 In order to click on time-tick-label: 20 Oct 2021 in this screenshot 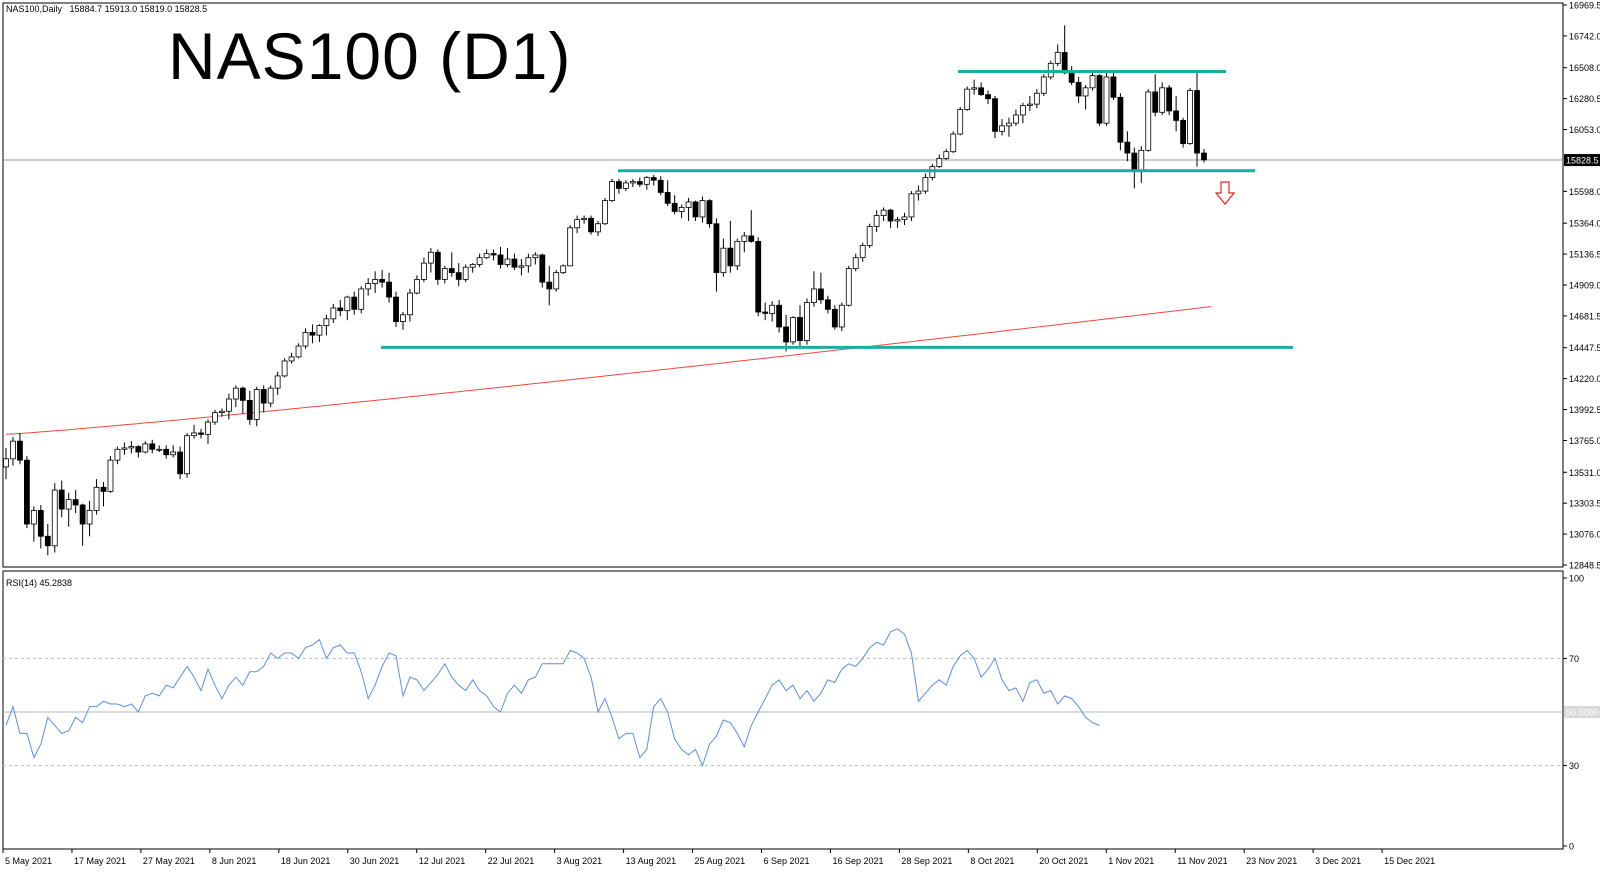, I will do `click(1063, 861)`.